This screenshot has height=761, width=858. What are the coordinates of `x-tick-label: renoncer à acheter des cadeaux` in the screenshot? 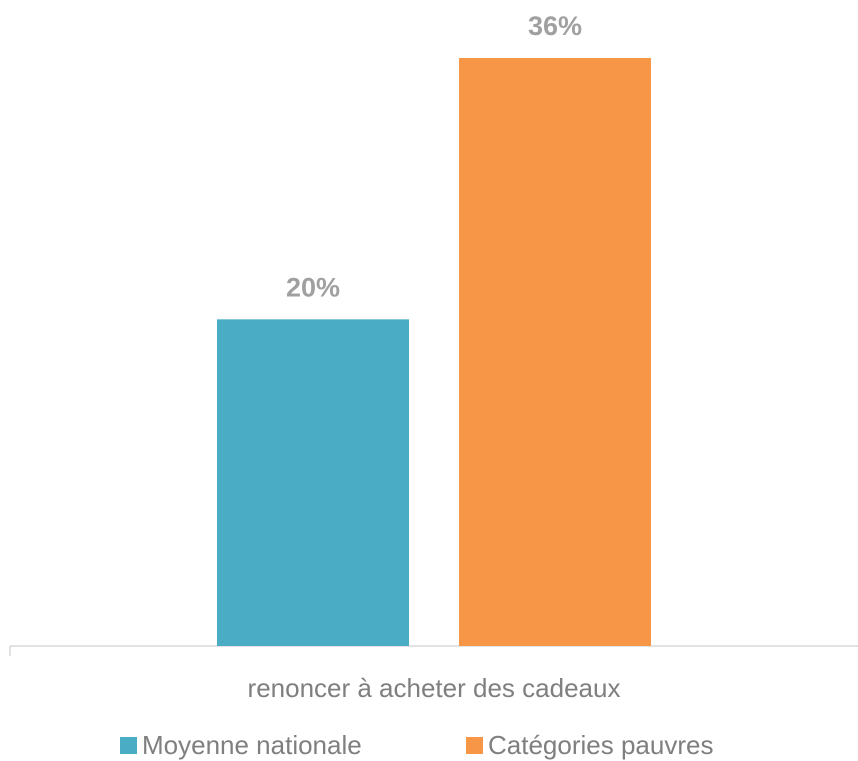 It's located at (434, 688).